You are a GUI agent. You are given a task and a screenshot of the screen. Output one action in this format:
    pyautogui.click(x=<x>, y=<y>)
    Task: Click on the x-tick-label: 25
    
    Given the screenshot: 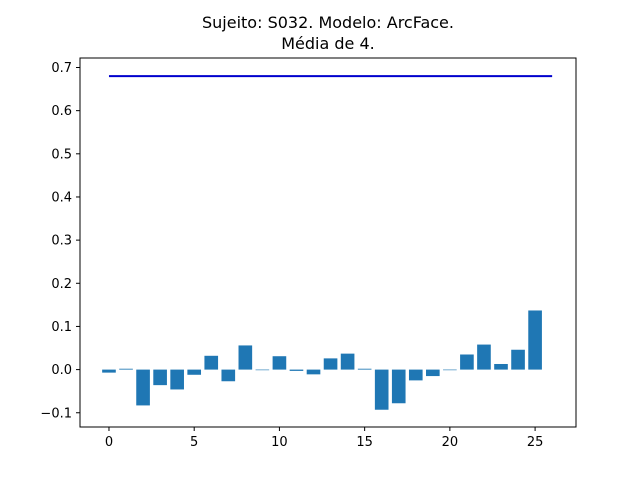 What is the action you would take?
    pyautogui.click(x=535, y=442)
    